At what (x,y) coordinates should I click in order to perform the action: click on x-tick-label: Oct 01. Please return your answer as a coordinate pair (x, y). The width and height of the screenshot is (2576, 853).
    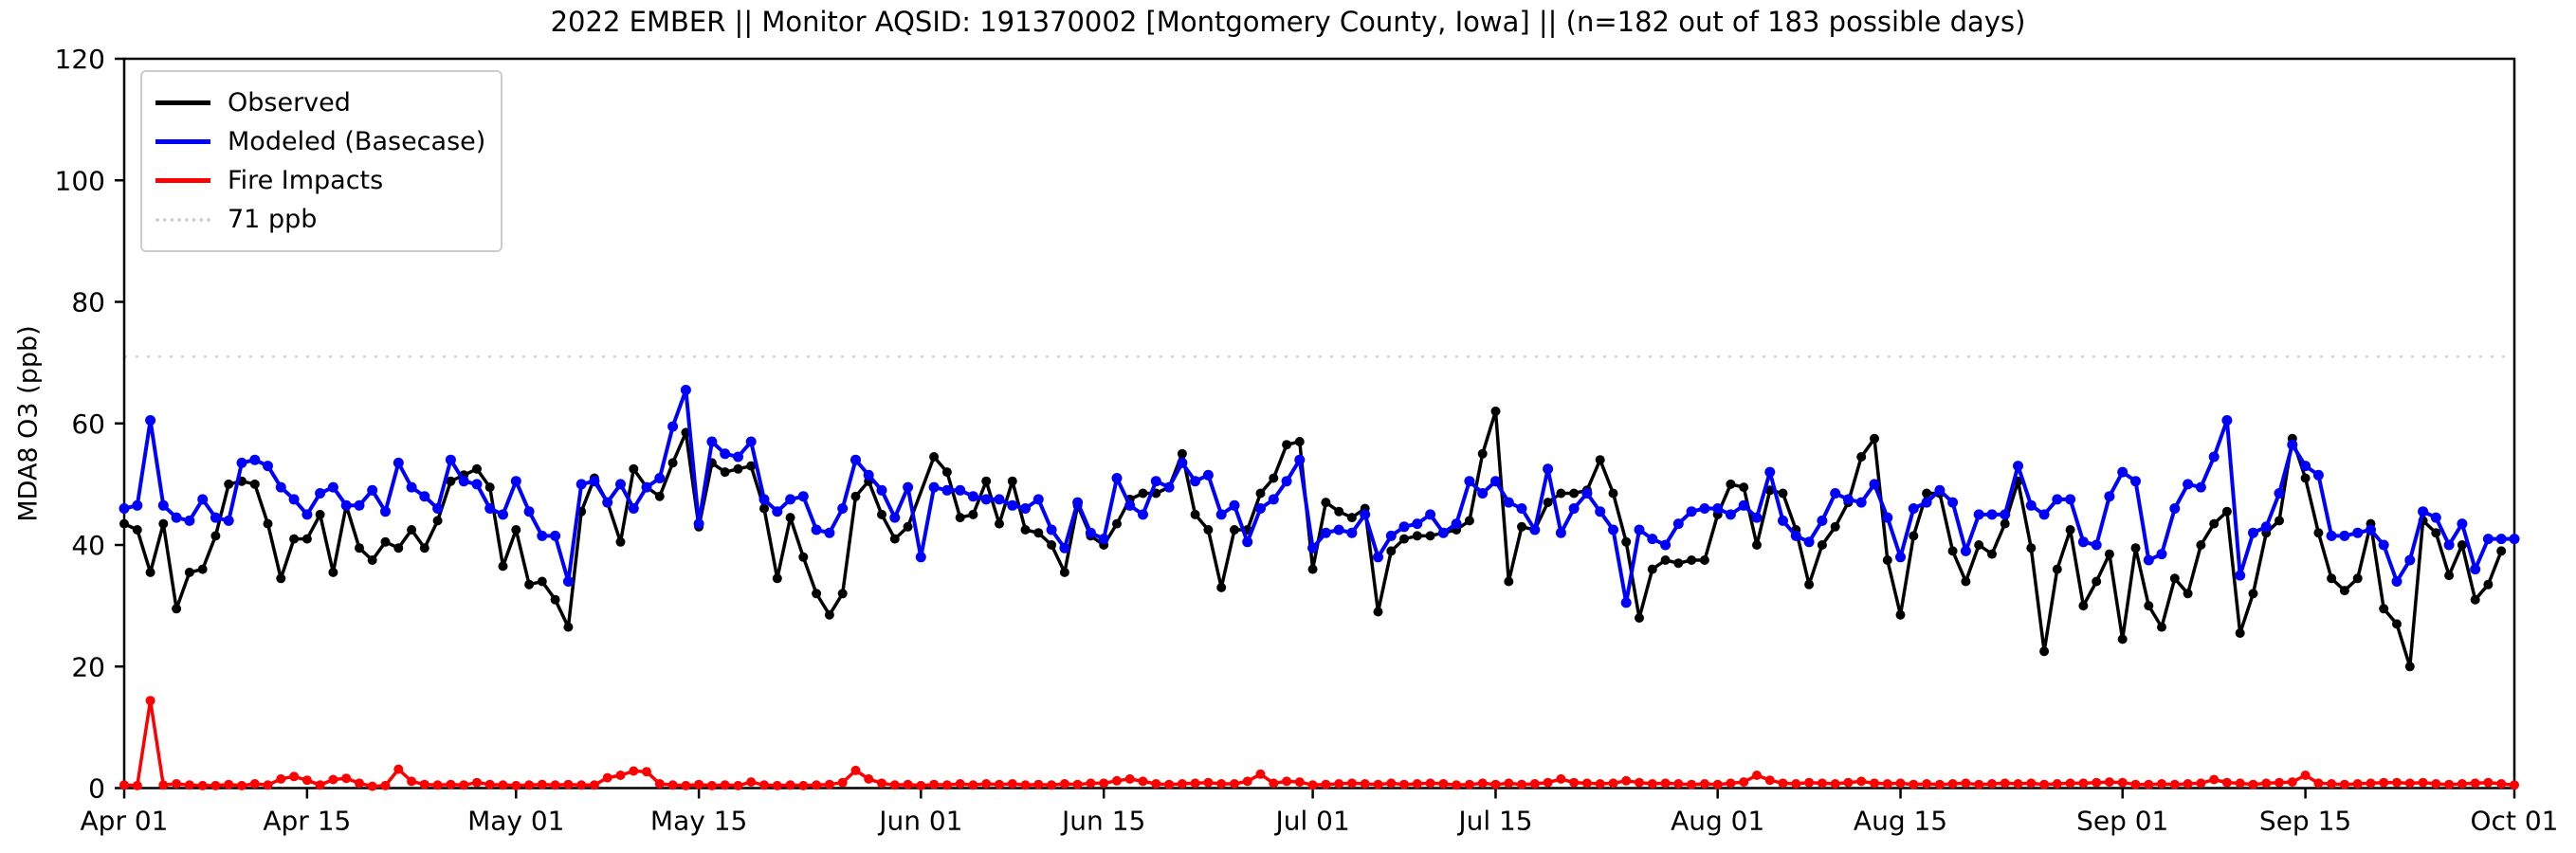
    Looking at the image, I should click on (2515, 821).